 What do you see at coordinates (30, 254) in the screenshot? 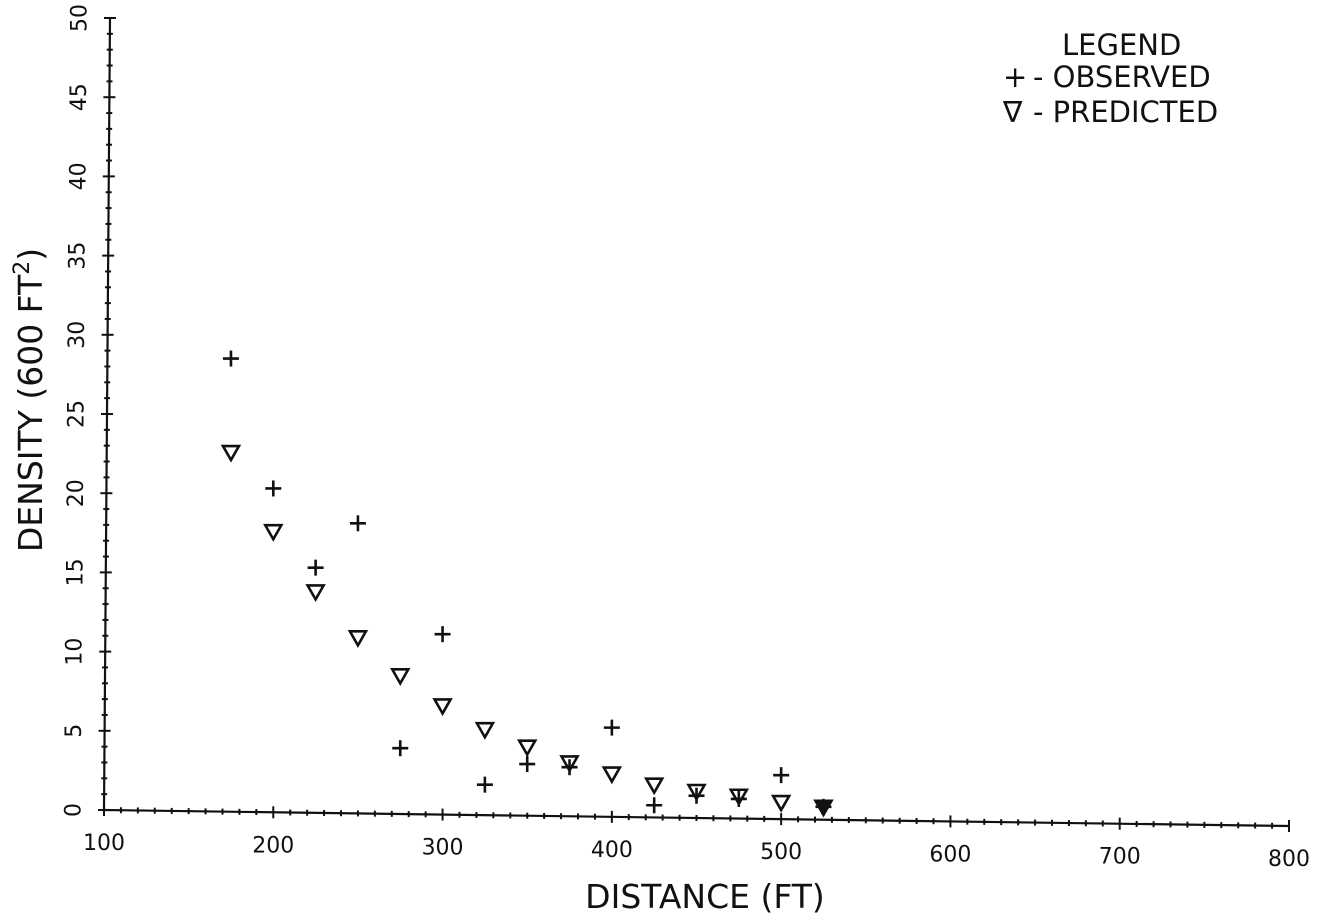
I see `y-axis-title-close: )` at bounding box center [30, 254].